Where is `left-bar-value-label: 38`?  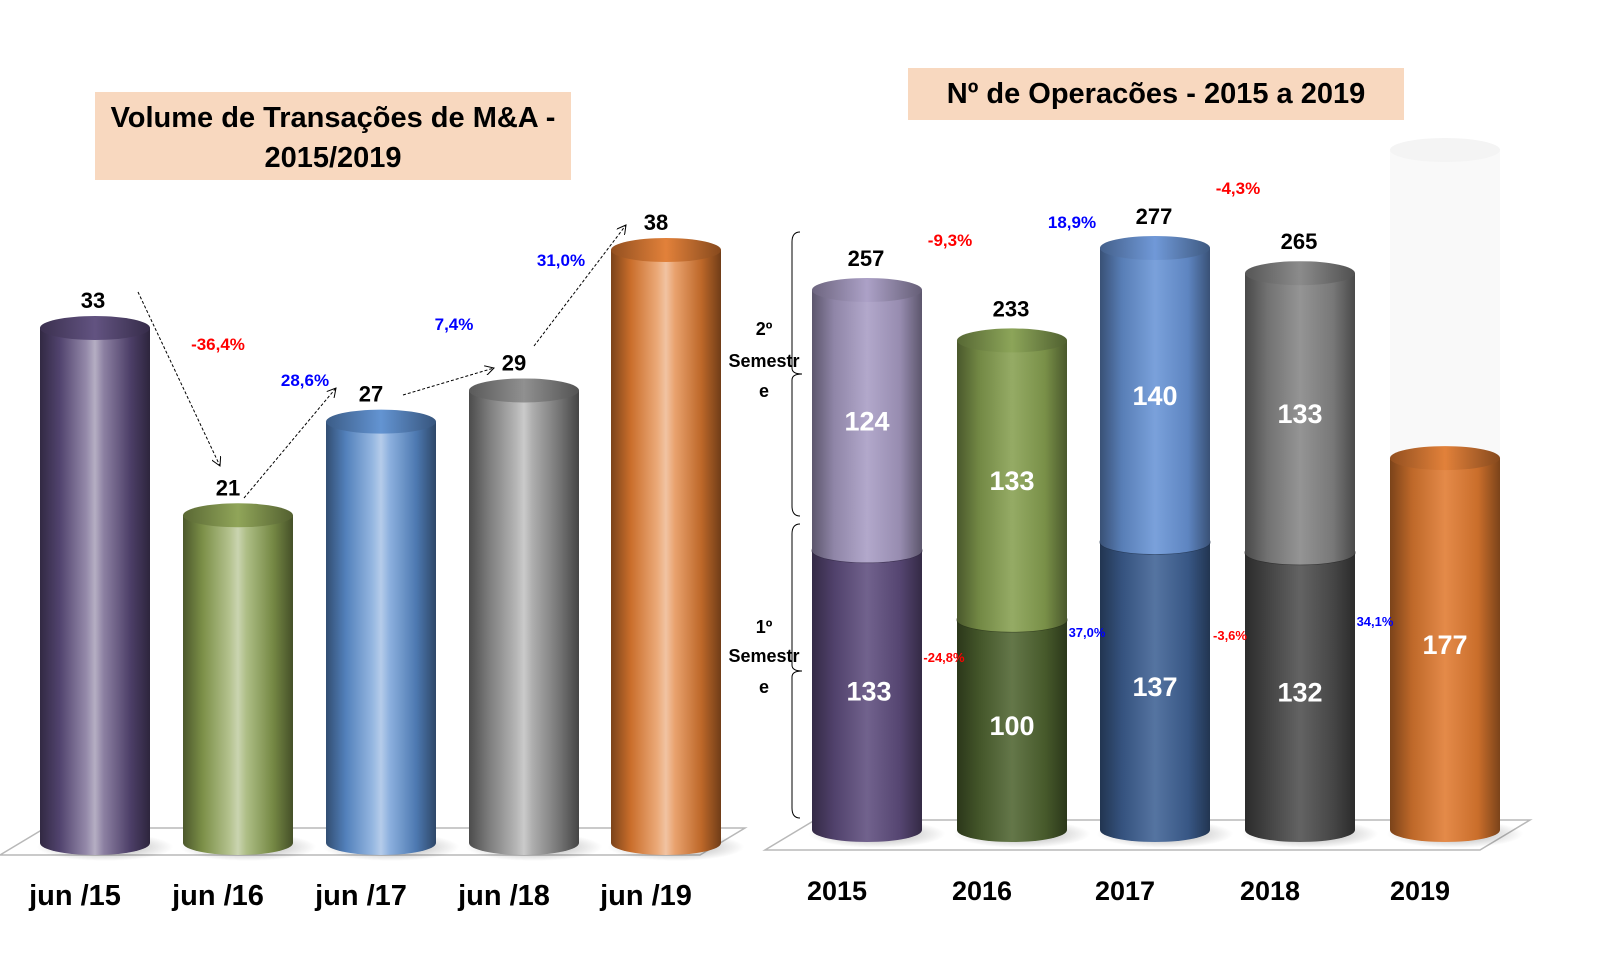 left-bar-value-label: 38 is located at coordinates (656, 222).